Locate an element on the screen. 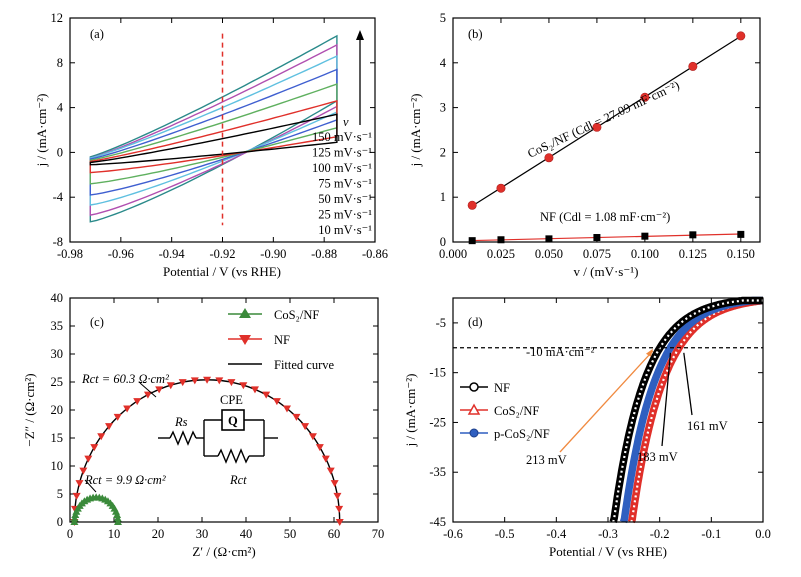 The image size is (801, 577). b-data is located at coordinates (606, 138).